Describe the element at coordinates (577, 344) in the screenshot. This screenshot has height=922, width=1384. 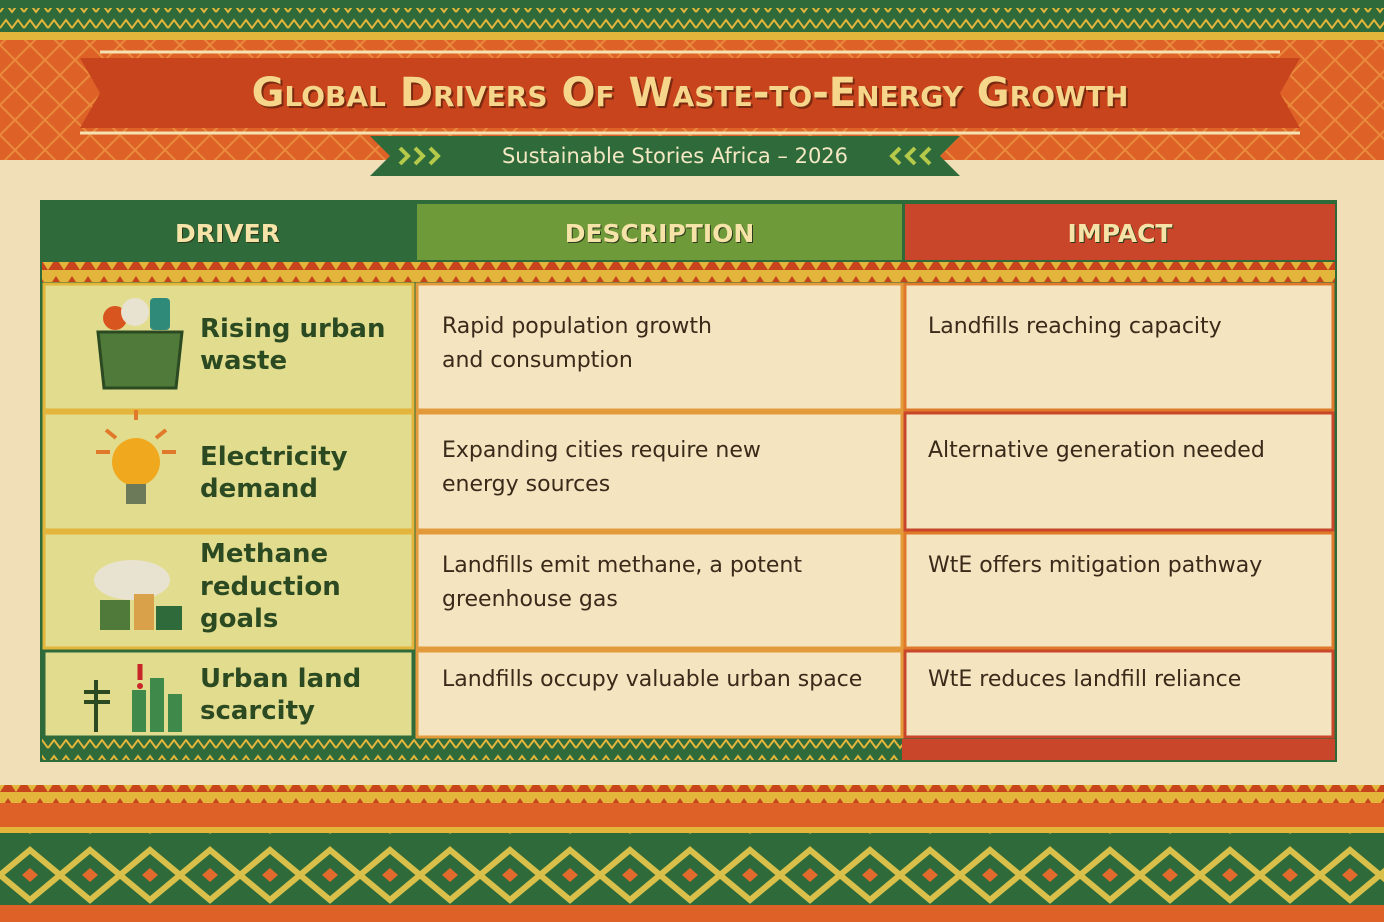
I see `description: Rapid population growth and consumption` at that location.